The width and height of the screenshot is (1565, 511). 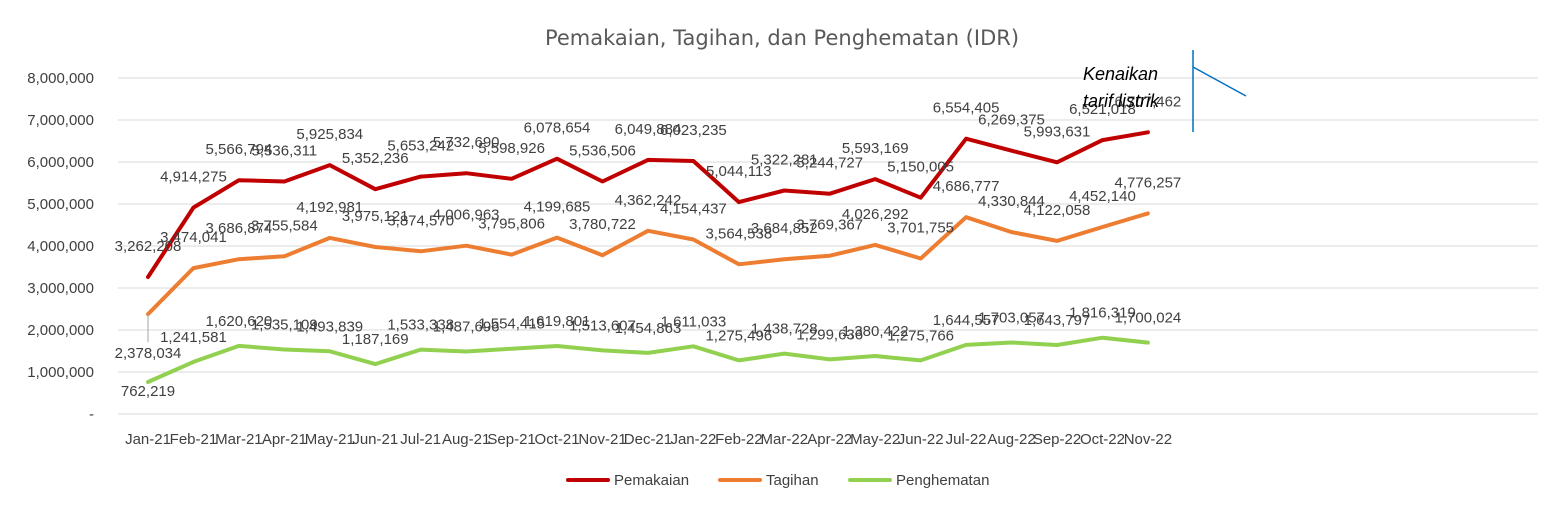 What do you see at coordinates (329, 207) in the screenshot?
I see `data-label-tagihan: 4,192,981` at bounding box center [329, 207].